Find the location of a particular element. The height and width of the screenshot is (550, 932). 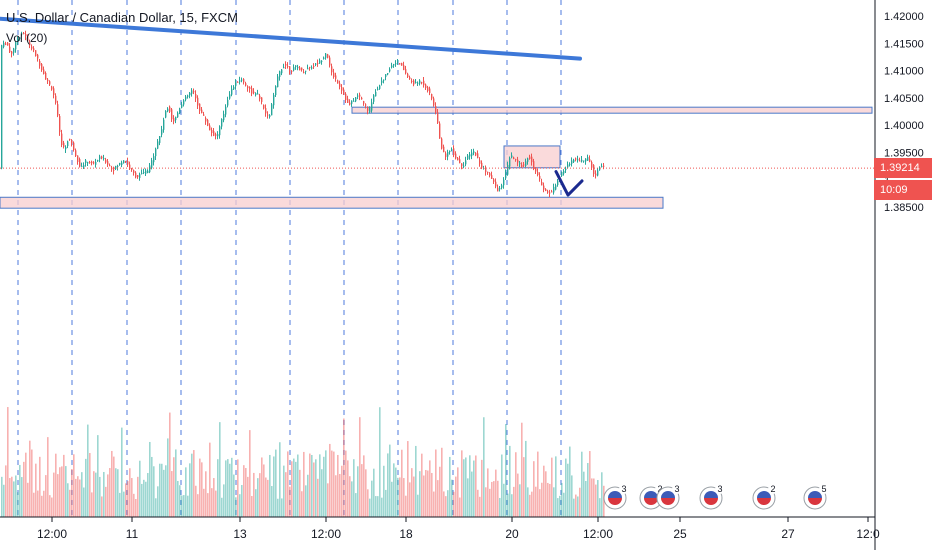

event-flag-icon-4: 2 is located at coordinates (765, 497).